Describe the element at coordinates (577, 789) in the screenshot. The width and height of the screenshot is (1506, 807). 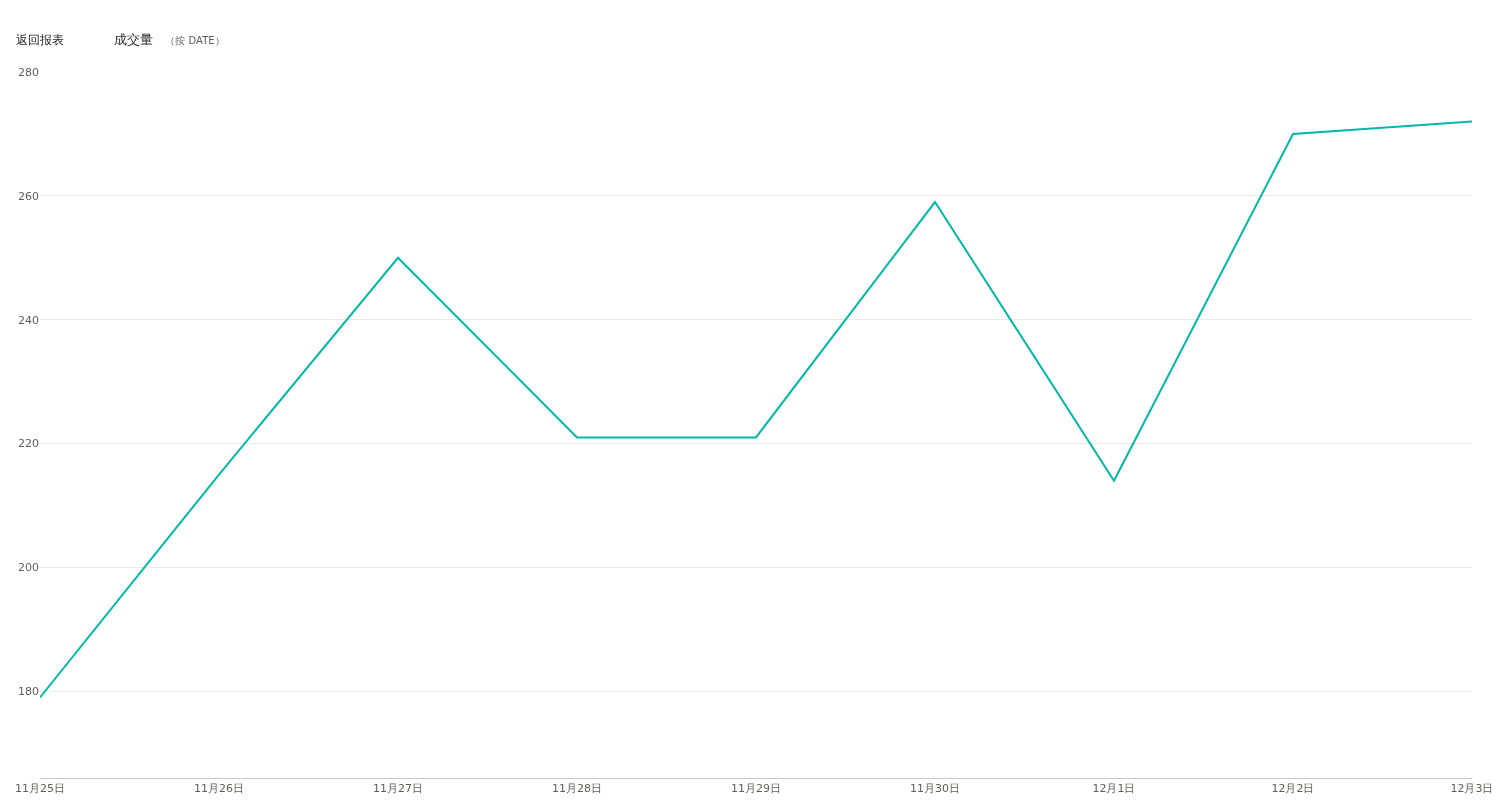
I see `x-tick-label: 11月28日` at that location.